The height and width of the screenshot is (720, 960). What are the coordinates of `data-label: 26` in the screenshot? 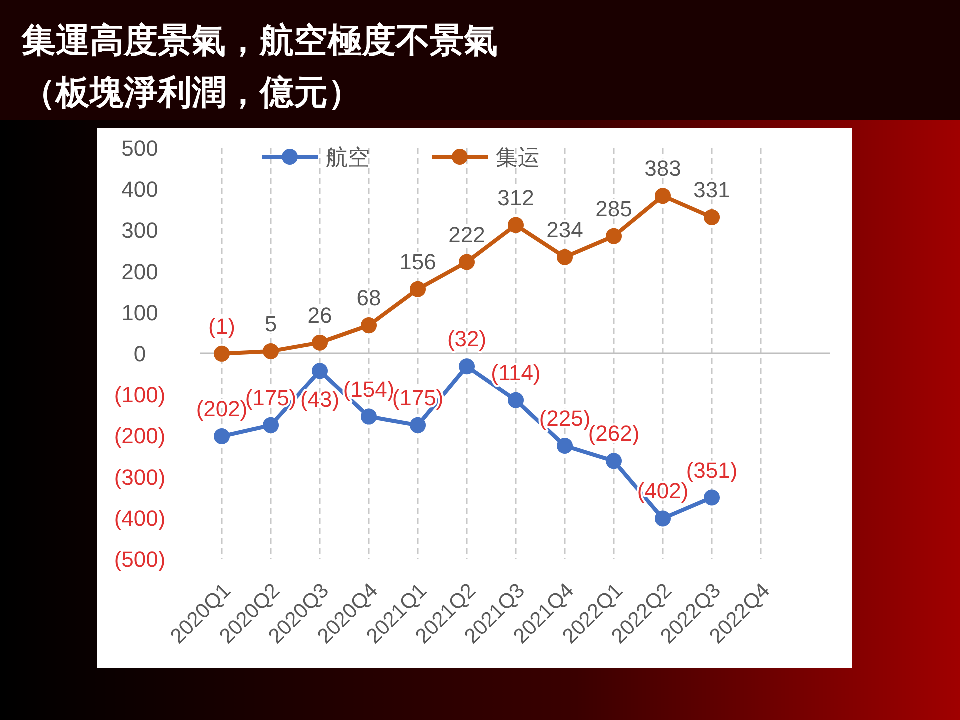 It's located at (320, 315).